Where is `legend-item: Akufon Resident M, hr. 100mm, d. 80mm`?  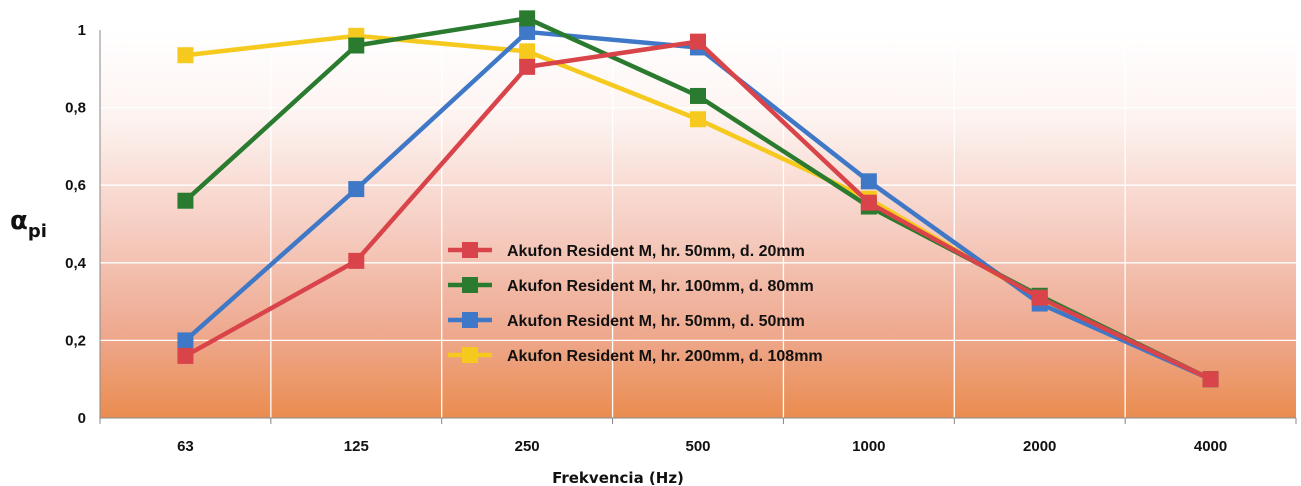 legend-item: Akufon Resident M, hr. 100mm, d. 80mm is located at coordinates (631, 286).